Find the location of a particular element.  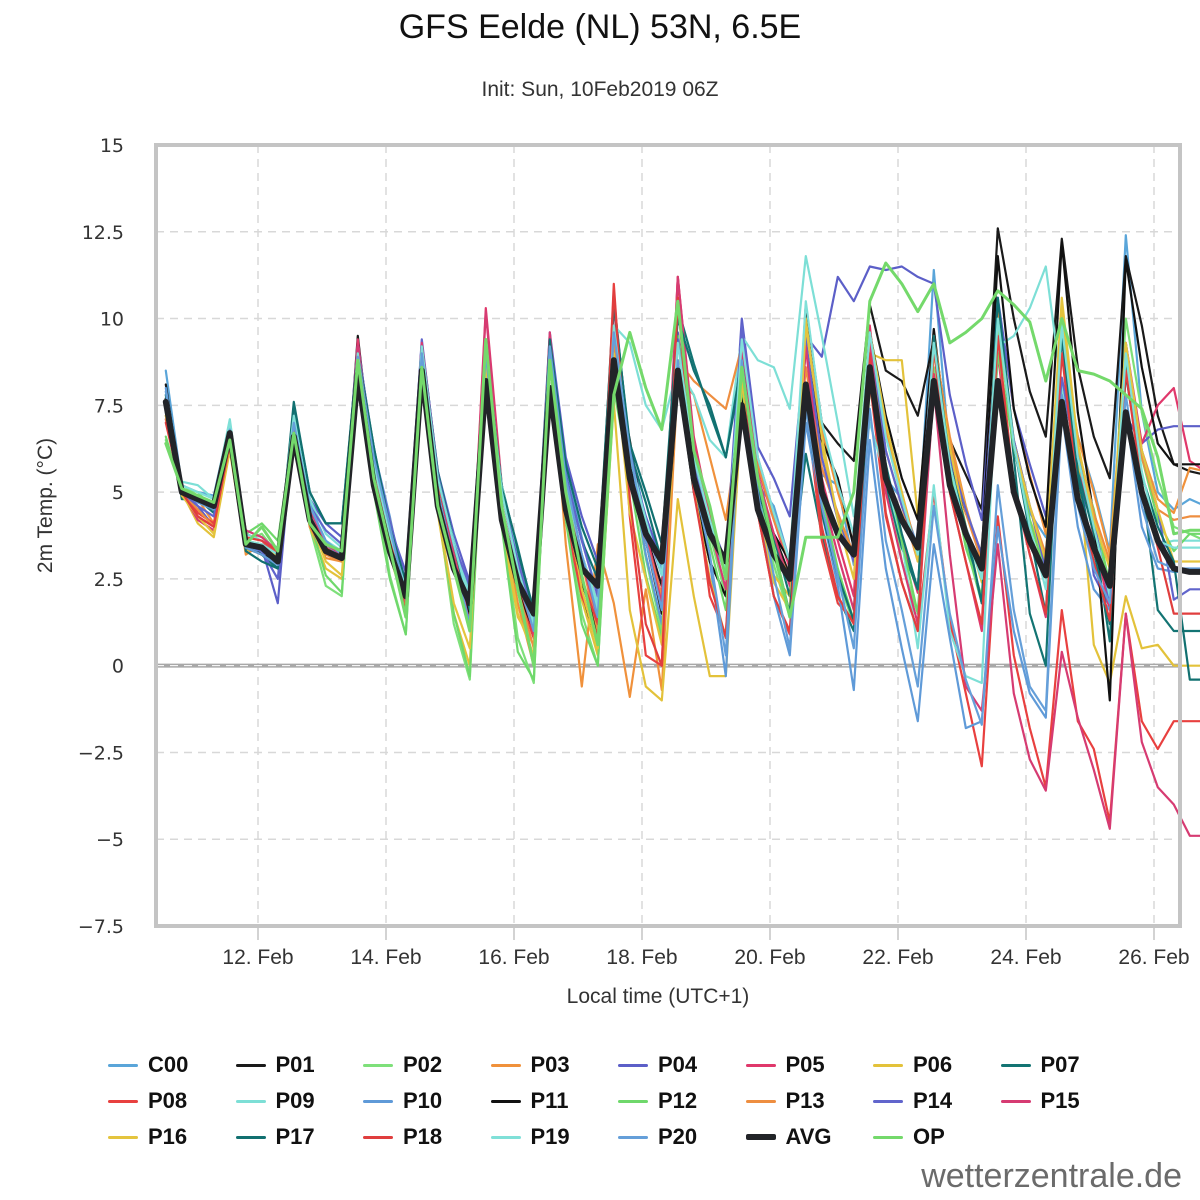

legend-item-op: OP is located at coordinates (909, 1137).